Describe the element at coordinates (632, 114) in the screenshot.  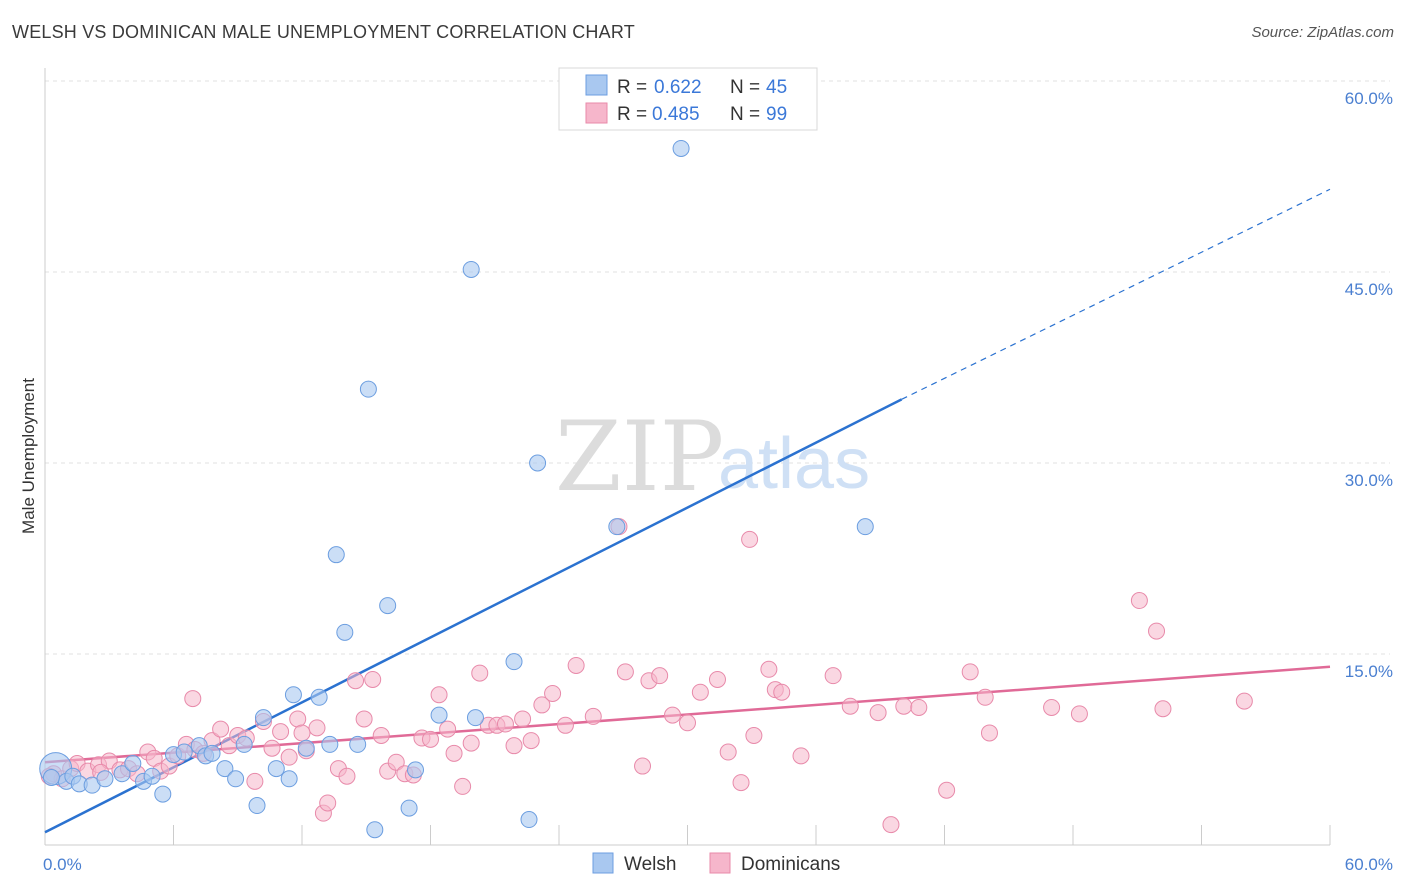
I see `legend-dominicans-r-label: R =` at that location.